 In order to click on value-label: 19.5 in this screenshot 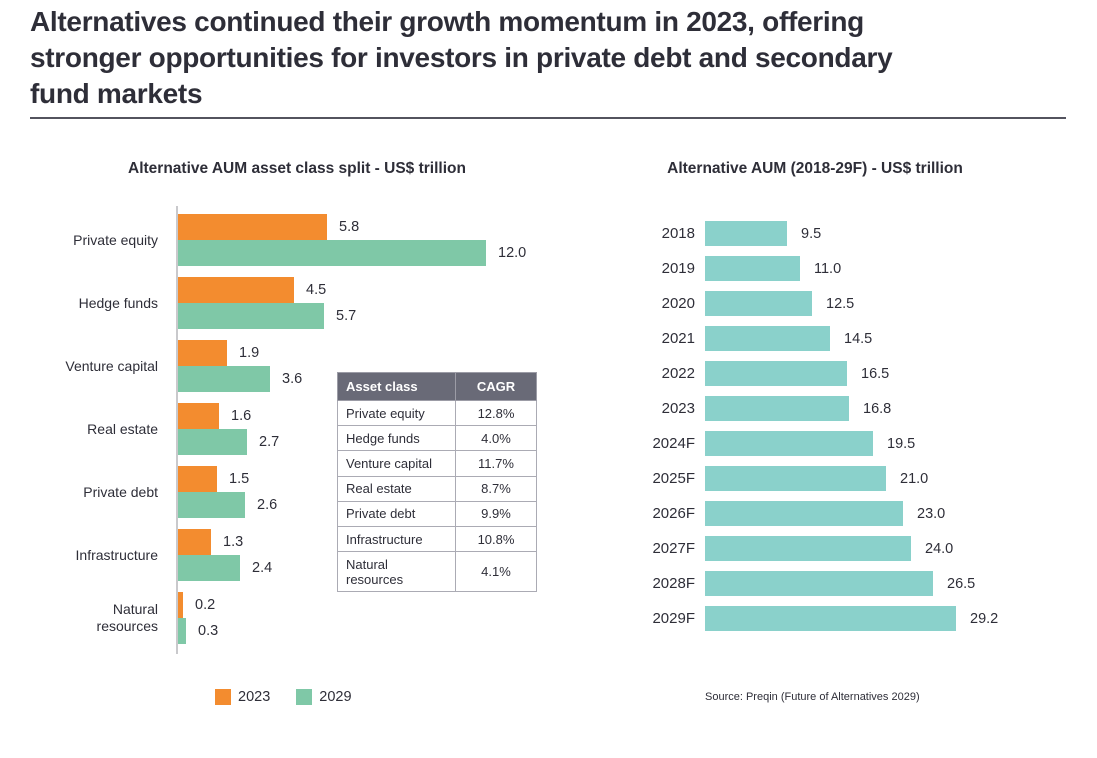, I will do `click(901, 443)`.